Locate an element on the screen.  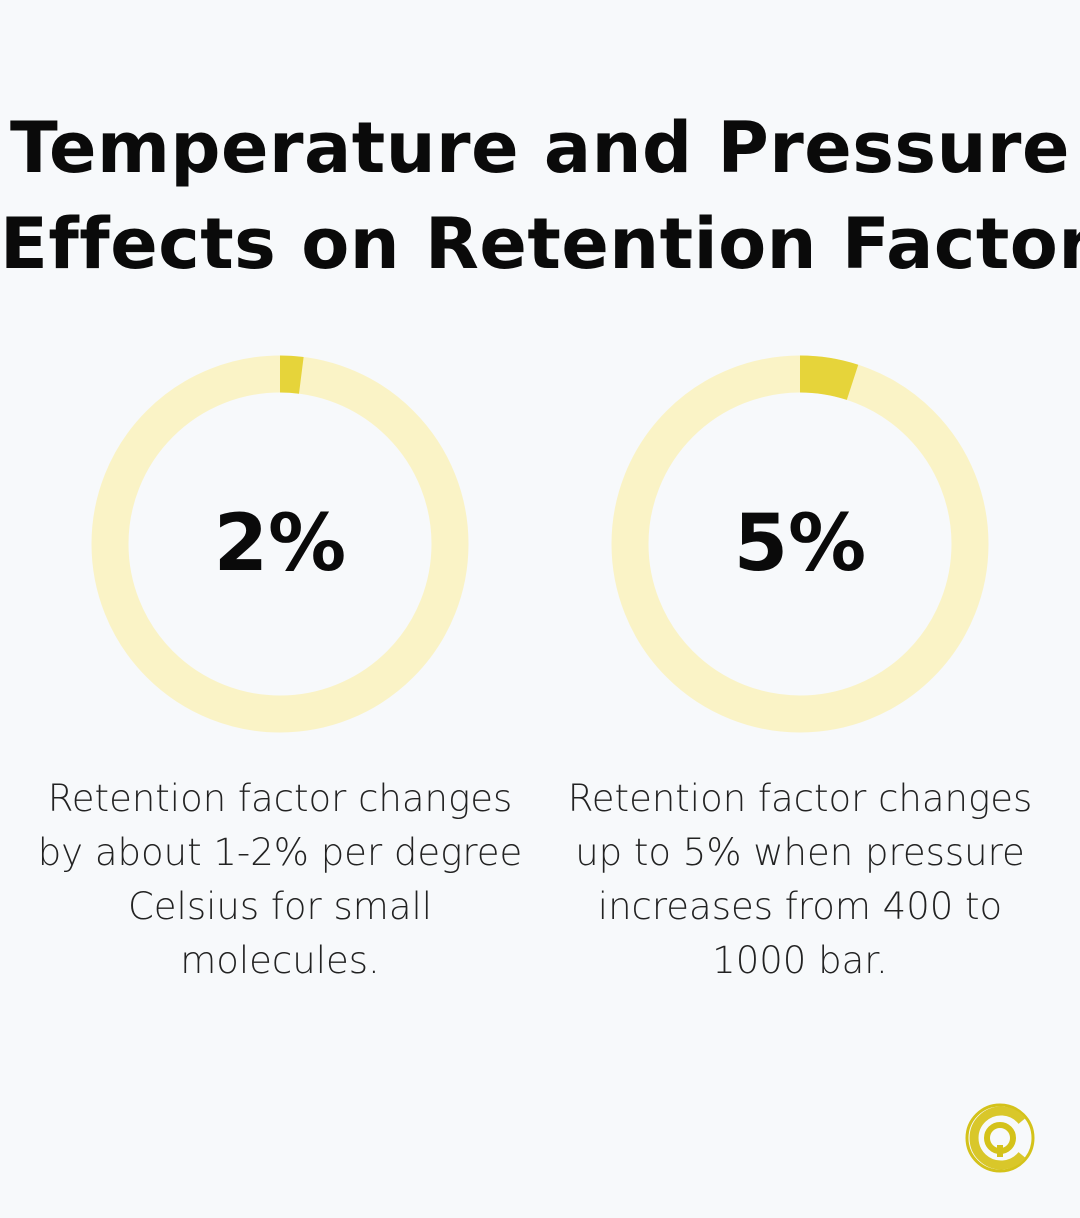
donut-value-label: 2% is located at coordinates (280, 544).